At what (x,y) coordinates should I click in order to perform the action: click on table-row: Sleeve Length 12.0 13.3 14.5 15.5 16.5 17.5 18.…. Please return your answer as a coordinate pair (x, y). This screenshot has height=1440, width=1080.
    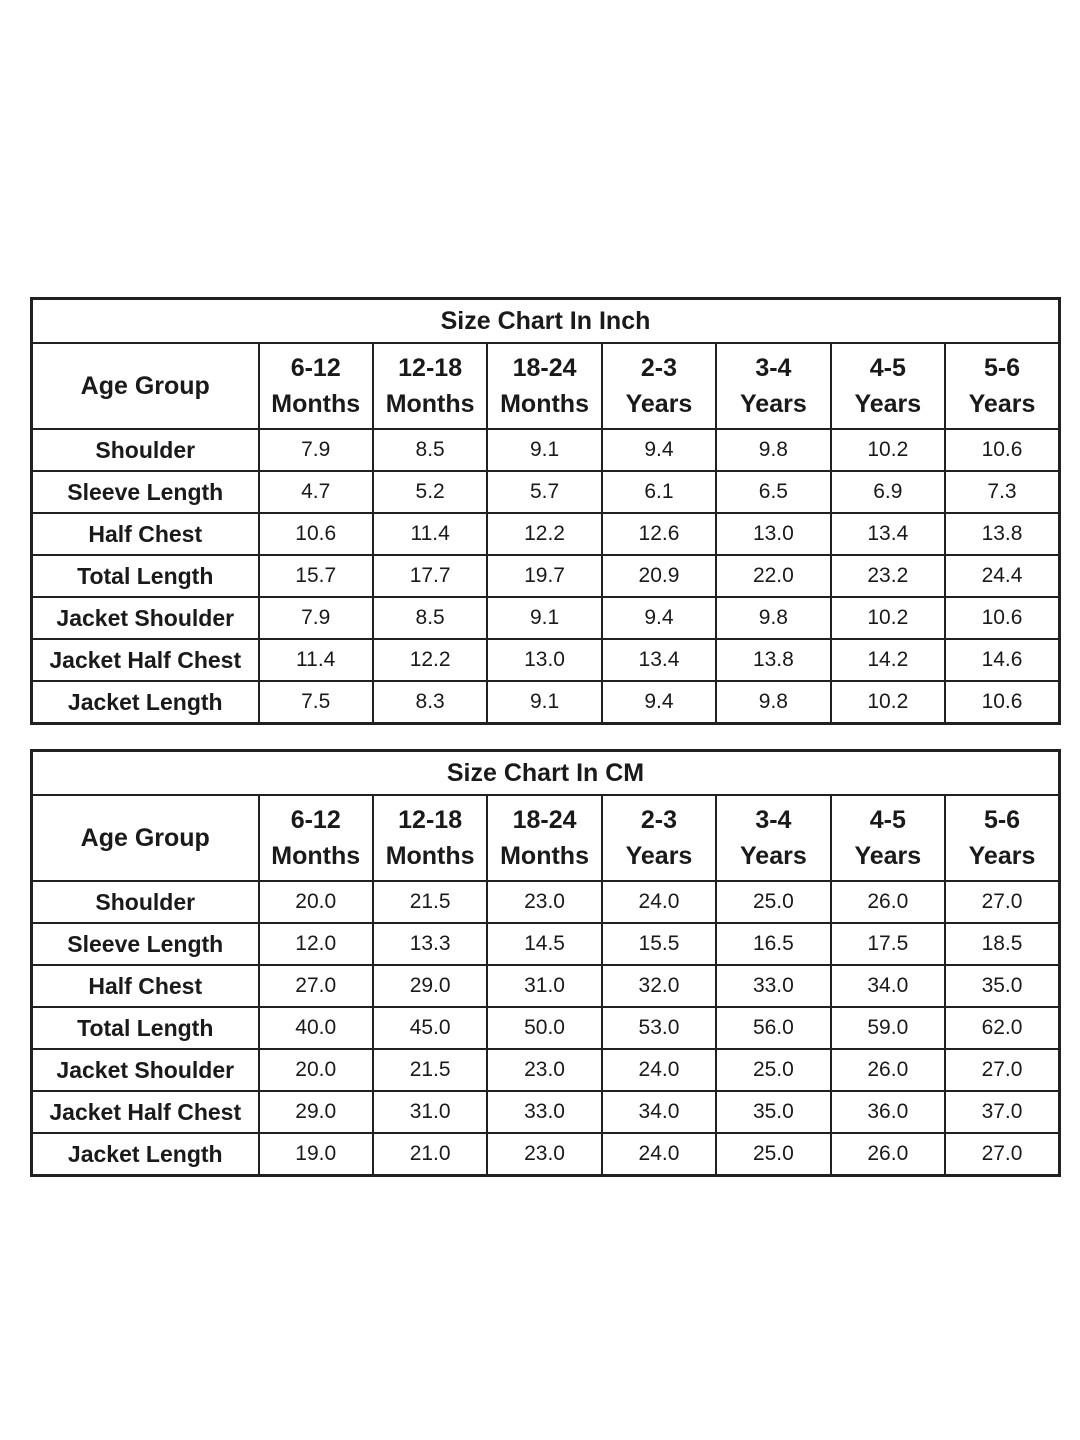
    Looking at the image, I should click on (545, 944).